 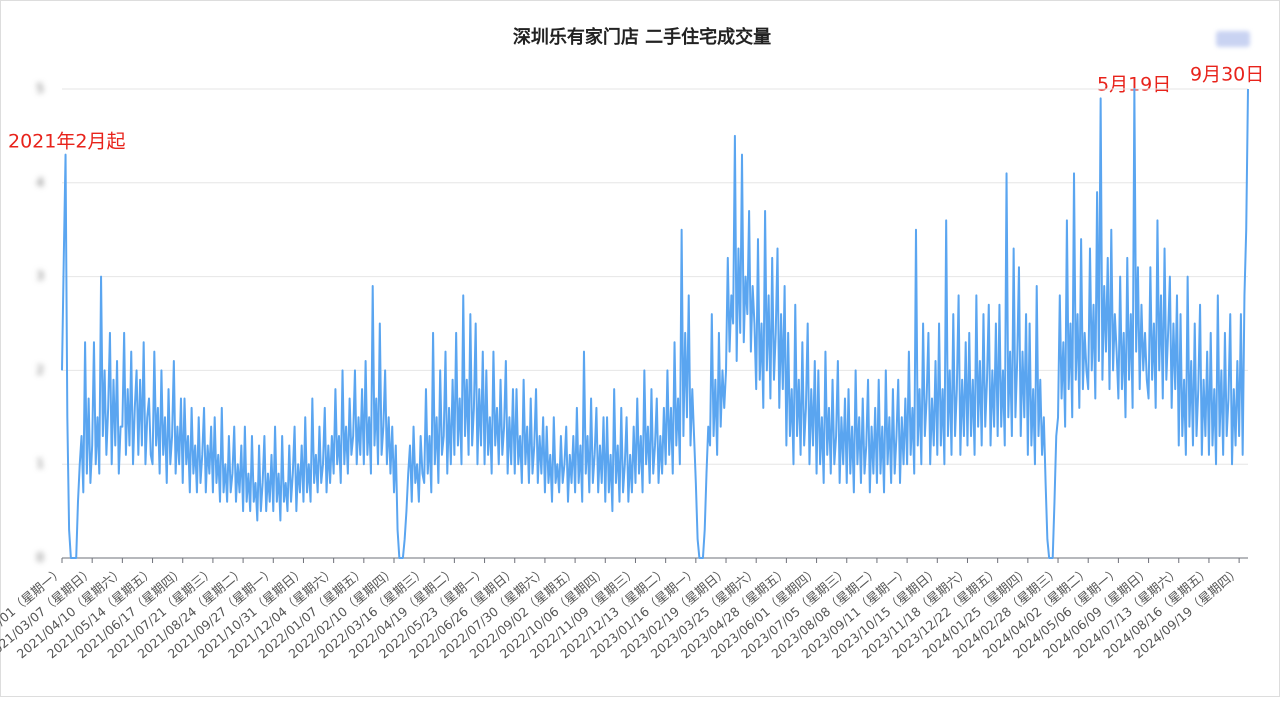 I want to click on y-tick-label: 5, so click(x=40, y=89).